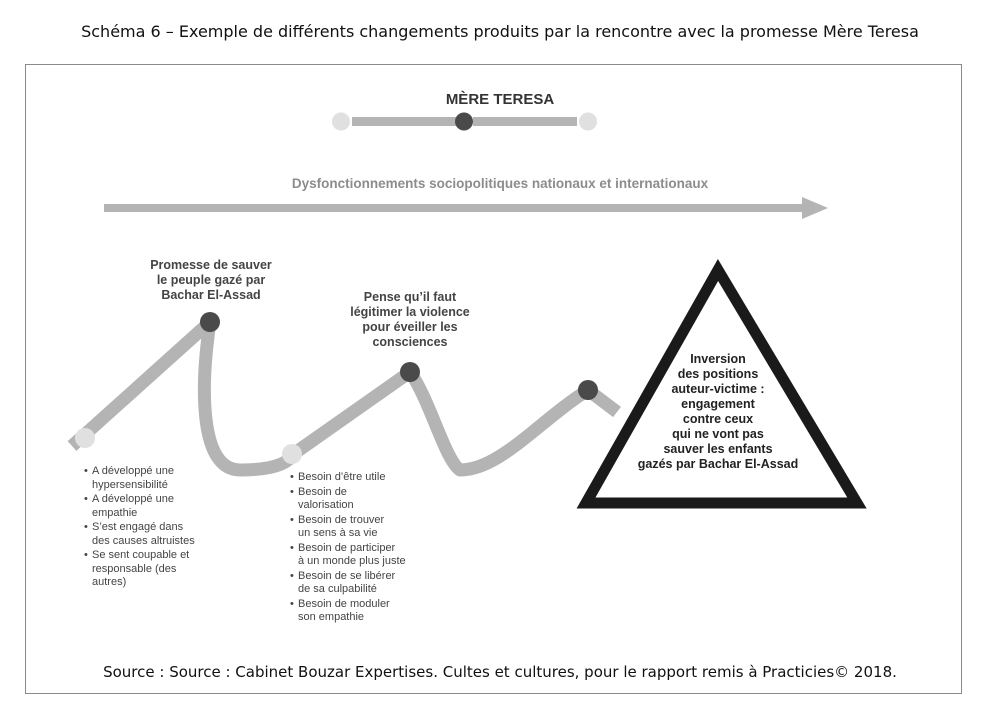 The height and width of the screenshot is (718, 1000). What do you see at coordinates (85, 438) in the screenshot?
I see `node-start` at bounding box center [85, 438].